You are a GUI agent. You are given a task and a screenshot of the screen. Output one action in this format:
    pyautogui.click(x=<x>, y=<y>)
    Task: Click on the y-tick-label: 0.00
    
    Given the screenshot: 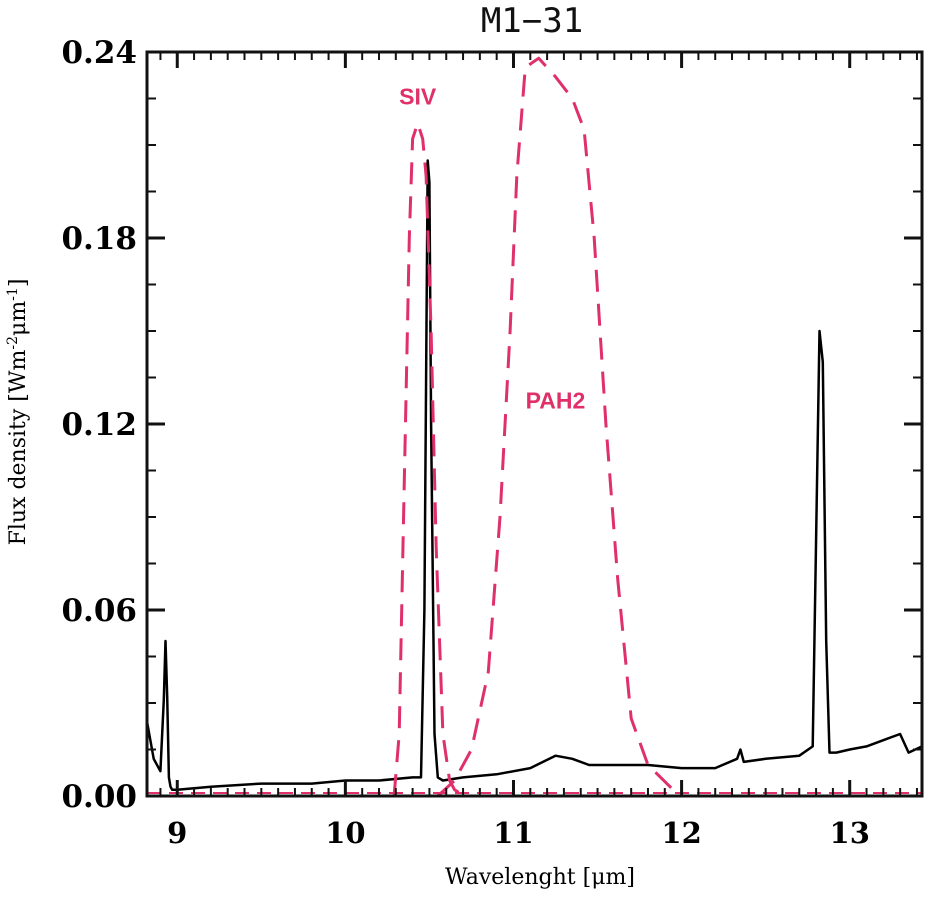 What is the action you would take?
    pyautogui.click(x=99, y=797)
    